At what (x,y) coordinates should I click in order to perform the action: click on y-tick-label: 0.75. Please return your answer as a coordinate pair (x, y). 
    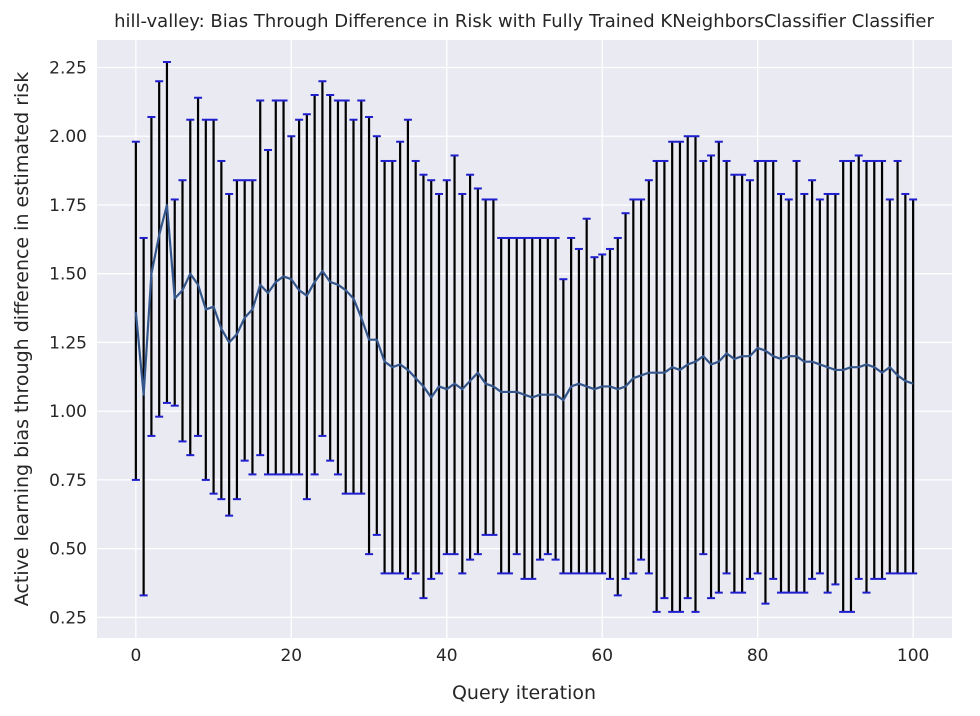
    Looking at the image, I should click on (68, 481).